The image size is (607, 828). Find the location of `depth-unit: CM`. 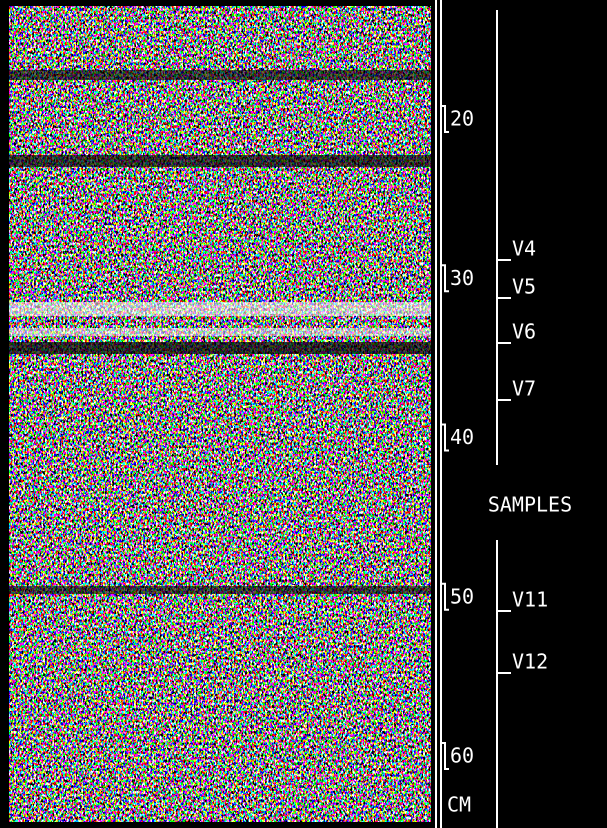

depth-unit: CM is located at coordinates (459, 805).